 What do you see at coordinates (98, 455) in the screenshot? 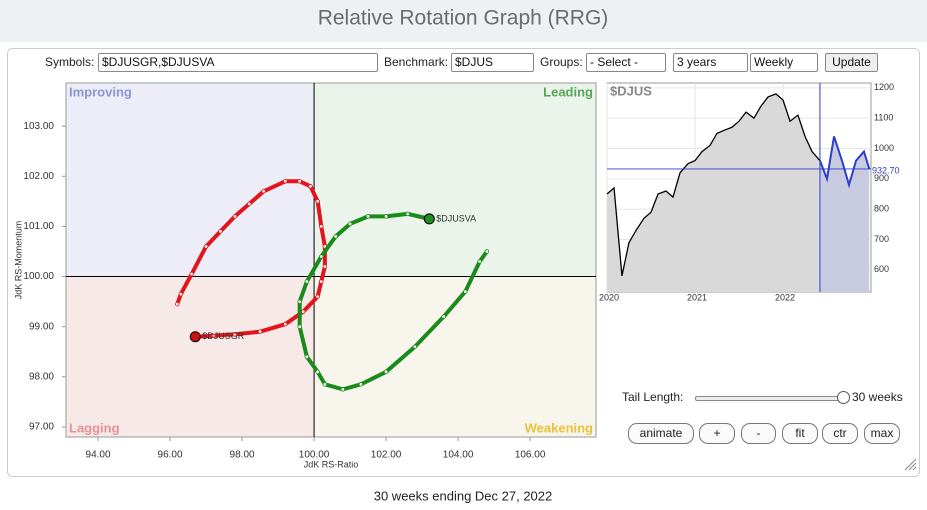
I see `x-tick-label: 94.00` at bounding box center [98, 455].